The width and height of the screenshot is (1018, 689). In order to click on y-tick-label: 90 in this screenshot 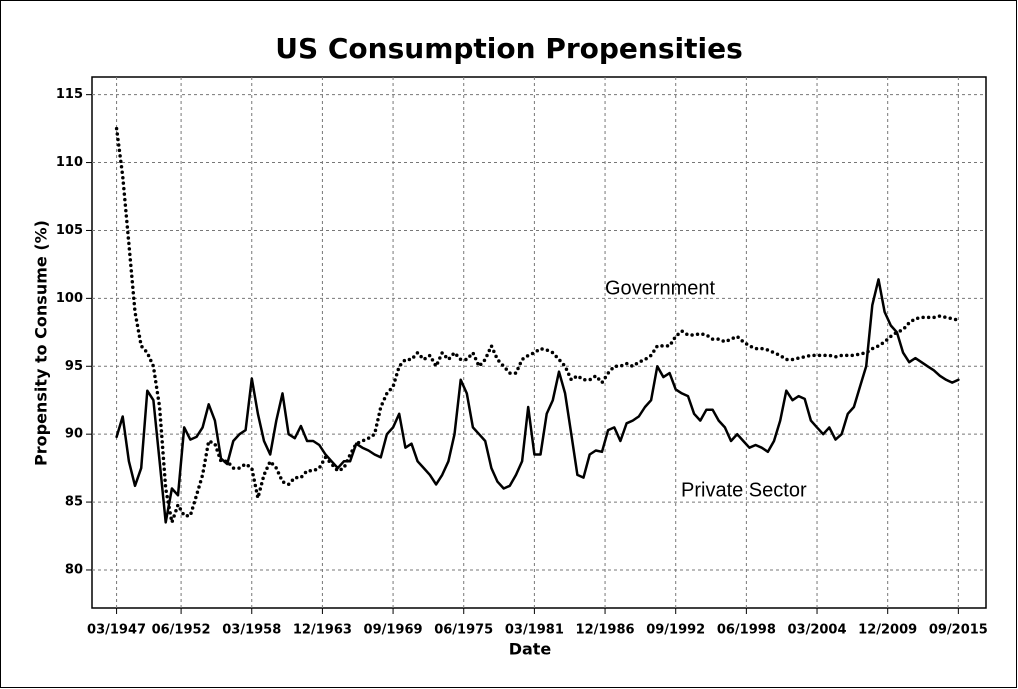, I will do `click(74, 434)`.